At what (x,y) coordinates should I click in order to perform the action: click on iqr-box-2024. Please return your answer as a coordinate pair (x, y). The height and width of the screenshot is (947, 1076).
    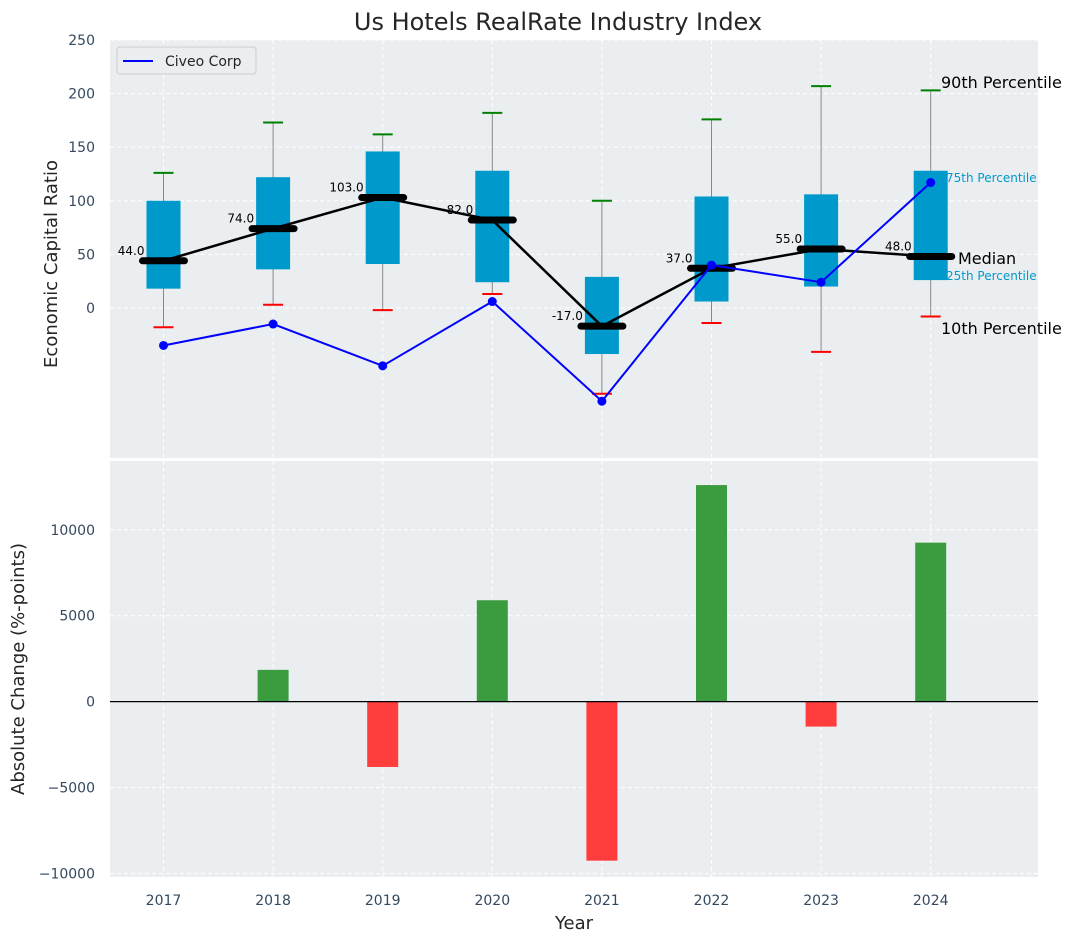
    Looking at the image, I should click on (930, 225).